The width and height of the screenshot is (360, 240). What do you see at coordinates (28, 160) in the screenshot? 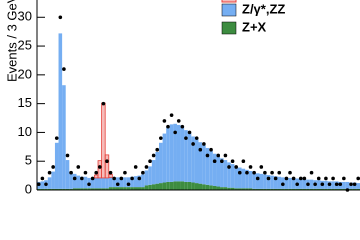
I see `y-tick-label: 5` at bounding box center [28, 160].